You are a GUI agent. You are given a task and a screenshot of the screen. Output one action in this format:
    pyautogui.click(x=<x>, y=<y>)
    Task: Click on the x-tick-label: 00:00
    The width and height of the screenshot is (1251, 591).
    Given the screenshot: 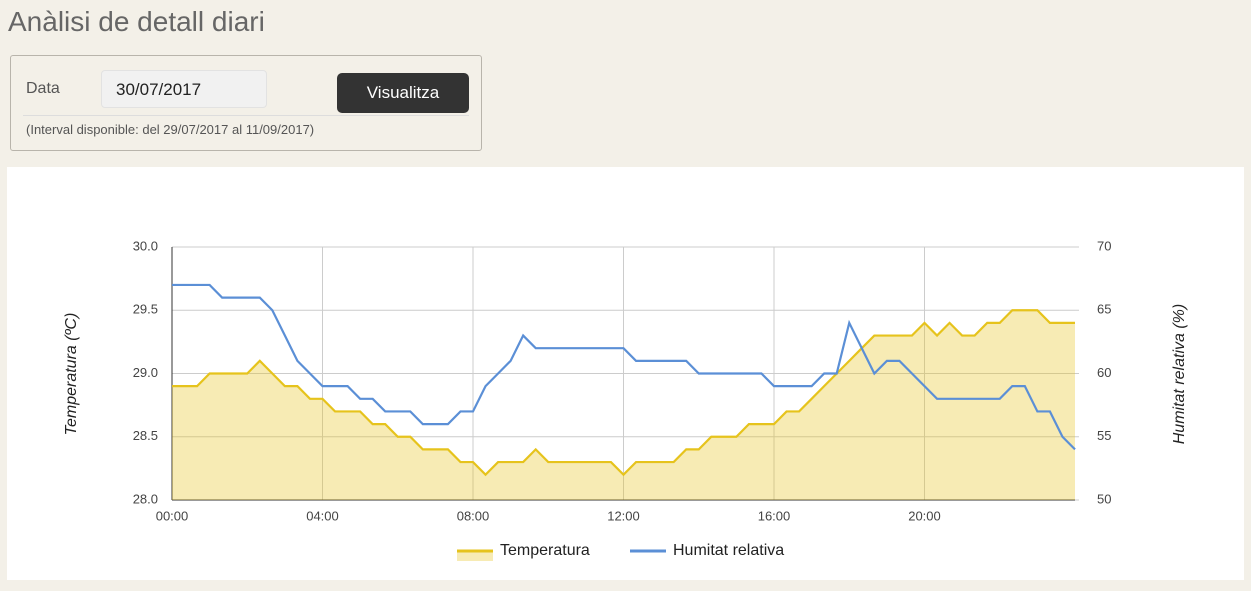 What is the action you would take?
    pyautogui.click(x=172, y=515)
    